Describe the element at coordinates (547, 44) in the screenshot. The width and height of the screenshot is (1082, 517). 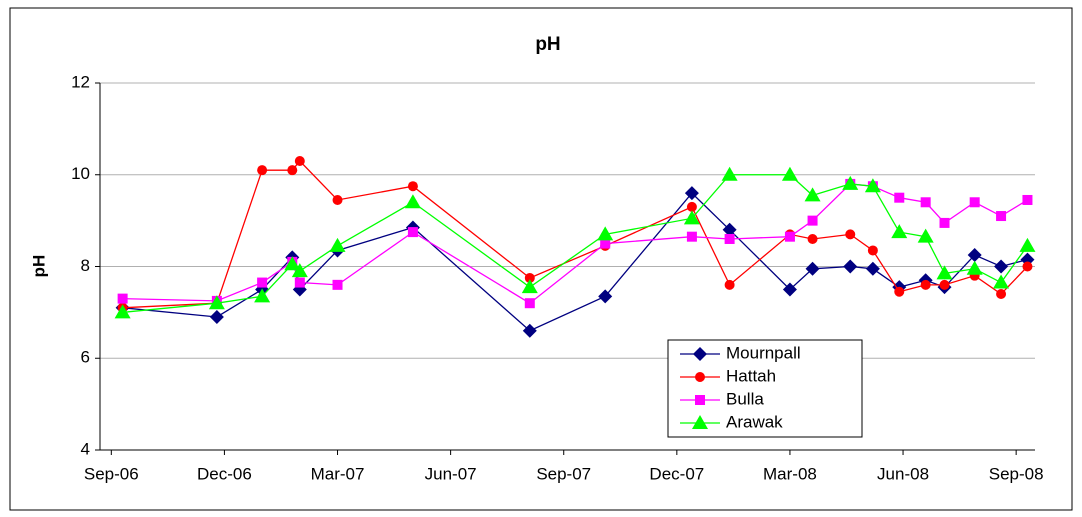
I see `chart-title: pH` at that location.